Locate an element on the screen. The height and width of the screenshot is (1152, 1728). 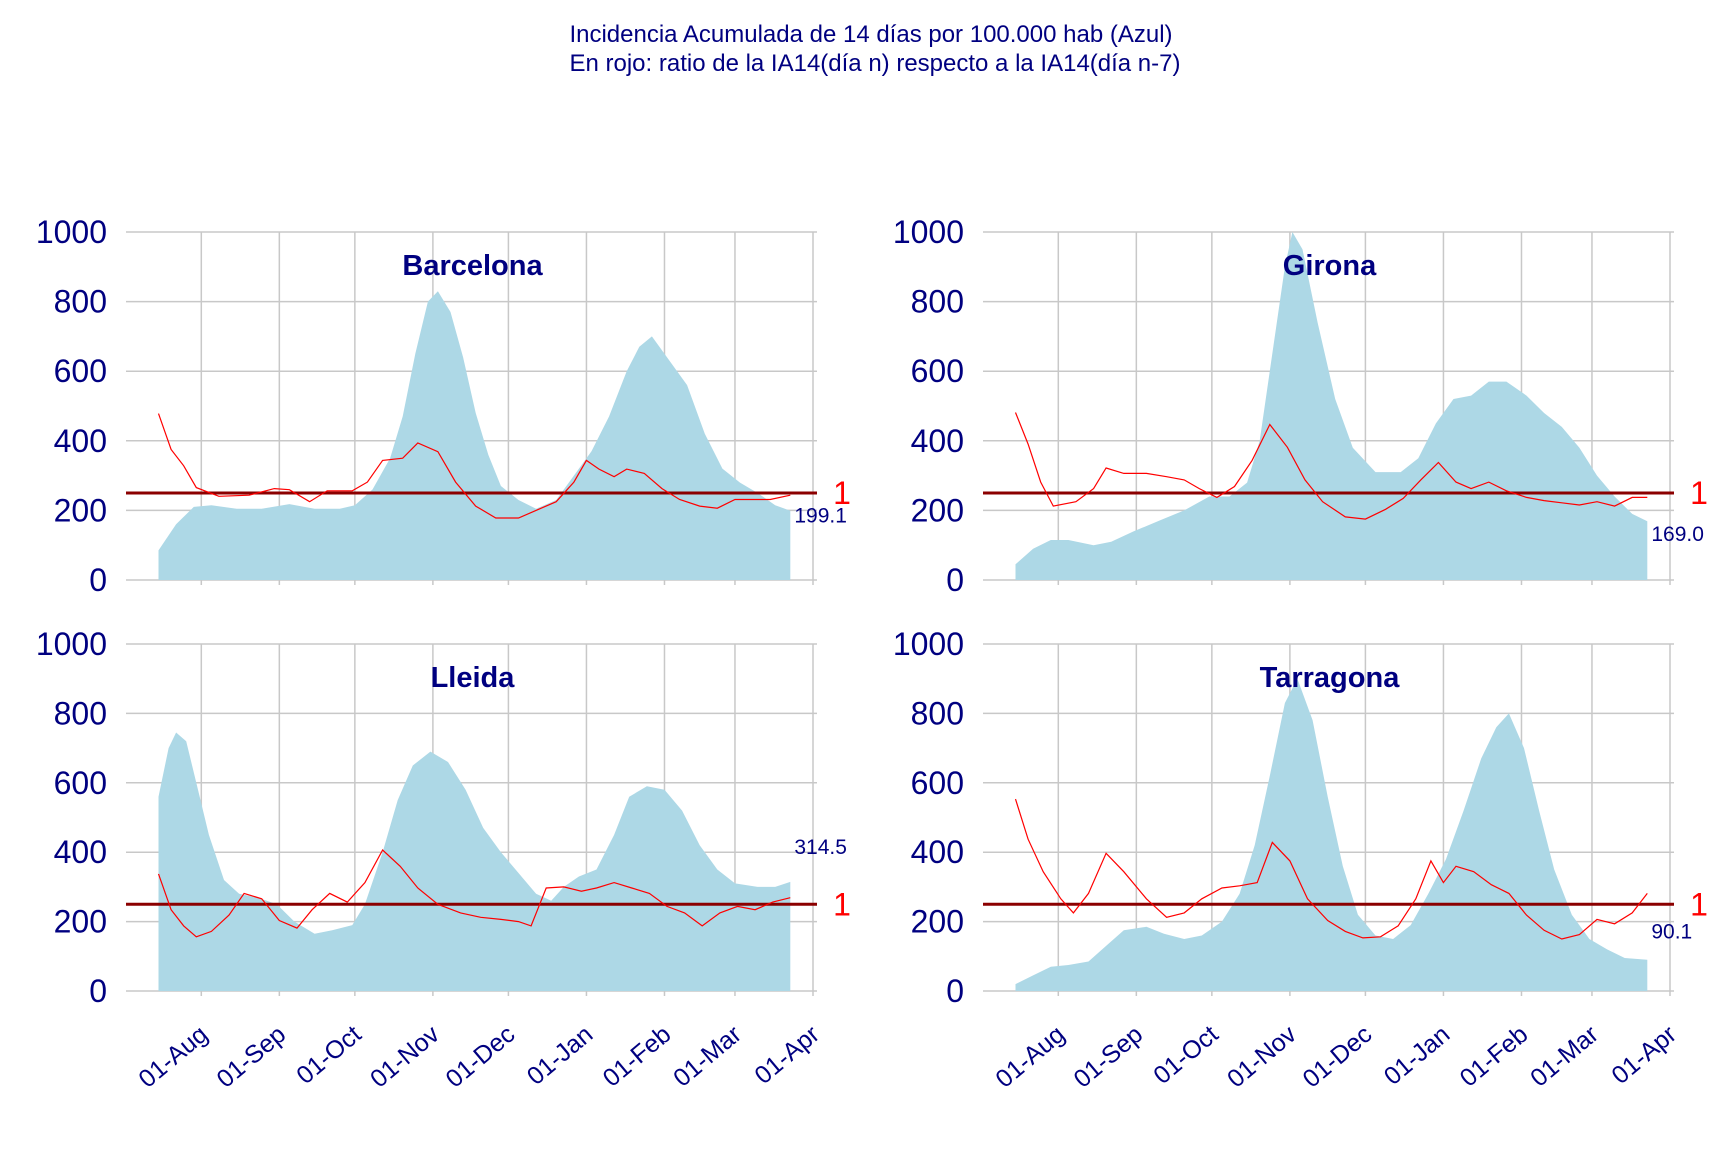
panel-title: Girona is located at coordinates (1330, 266).